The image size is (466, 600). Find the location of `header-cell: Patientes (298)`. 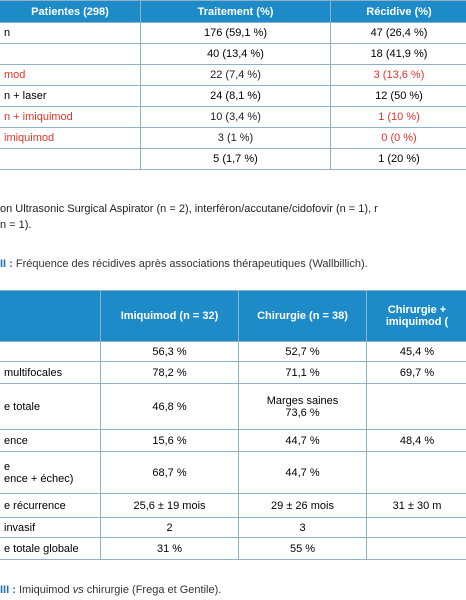

header-cell: Patientes (298) is located at coordinates (70, 11).